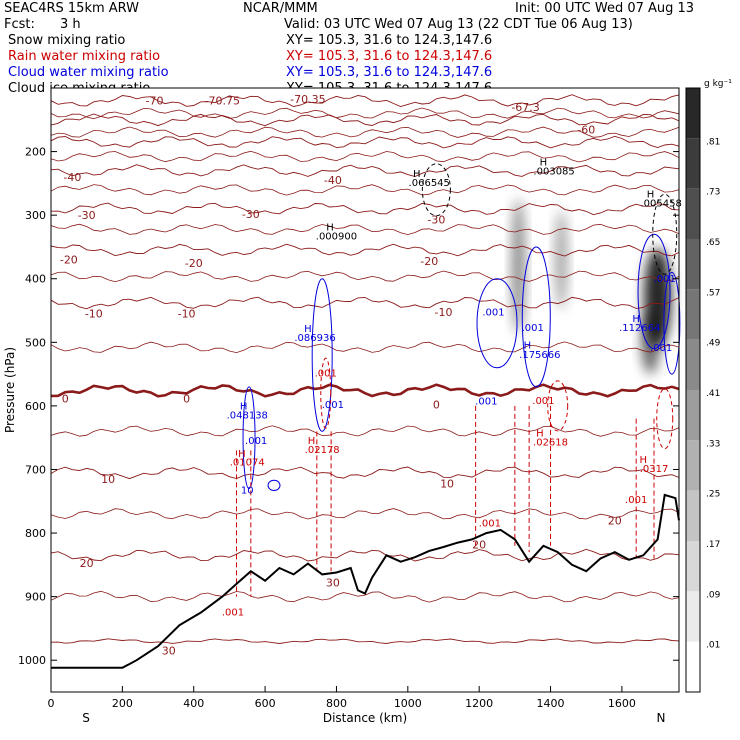 This screenshot has width=740, height=740. I want to click on x-tick-label-5: 1000, so click(408, 703).